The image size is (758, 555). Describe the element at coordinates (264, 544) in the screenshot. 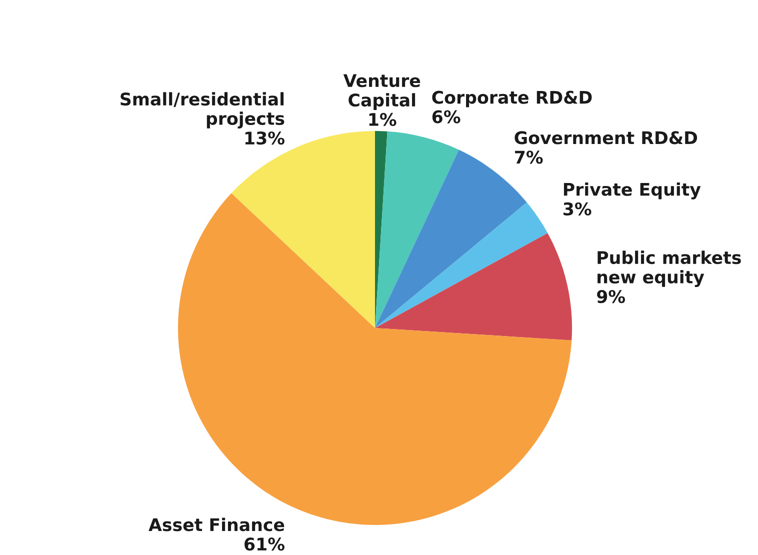

I see `data-label: 61%` at that location.